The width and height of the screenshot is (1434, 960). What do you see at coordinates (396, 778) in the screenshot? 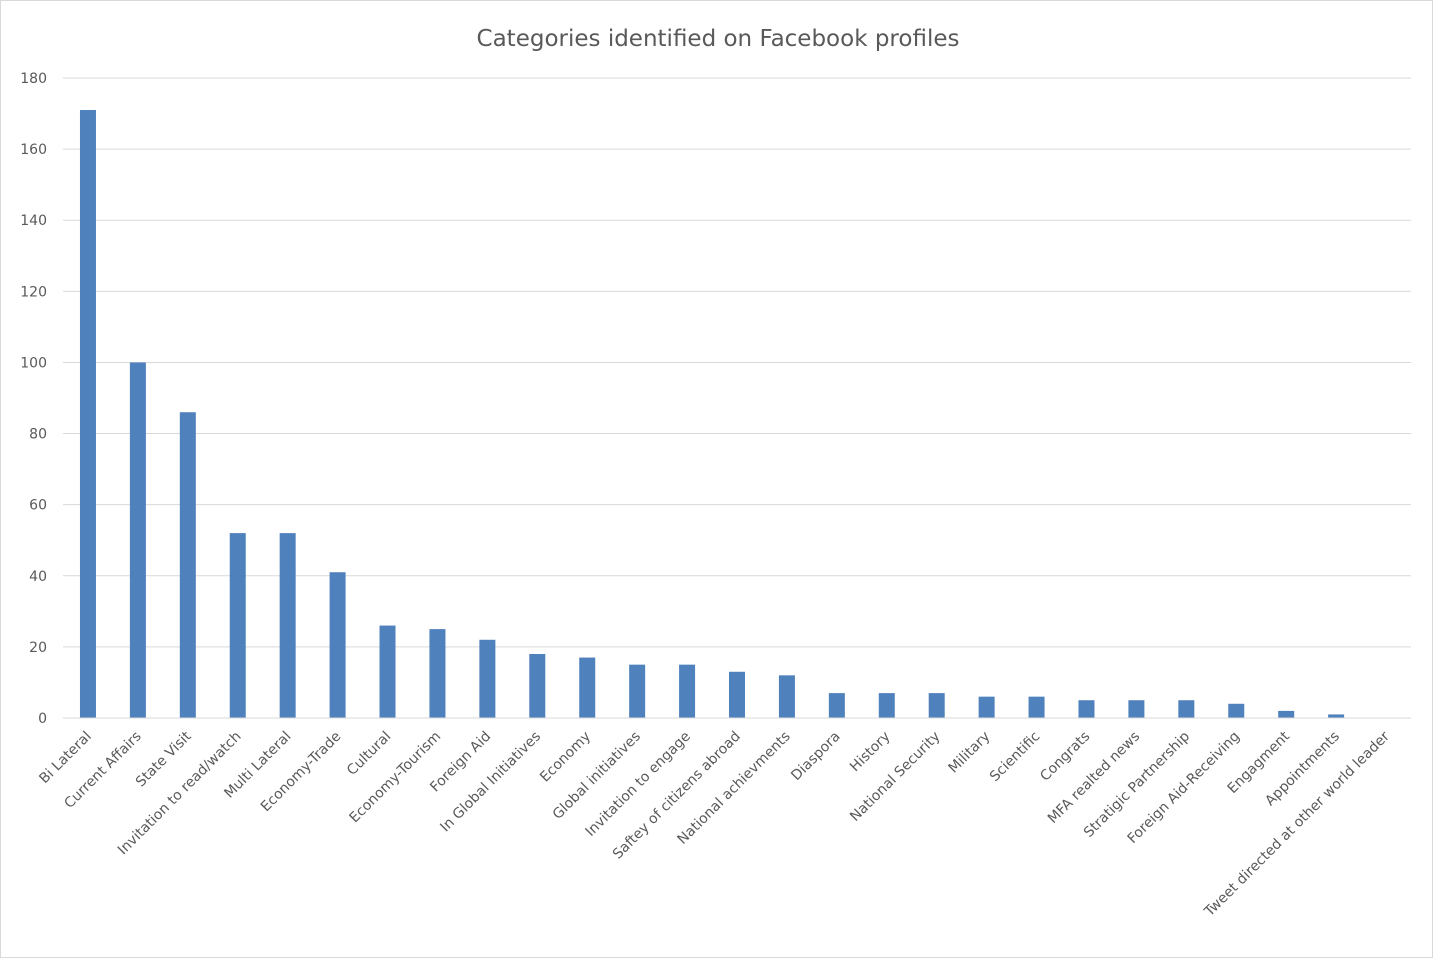
I see `x-category-label: Economy-Tourism` at bounding box center [396, 778].